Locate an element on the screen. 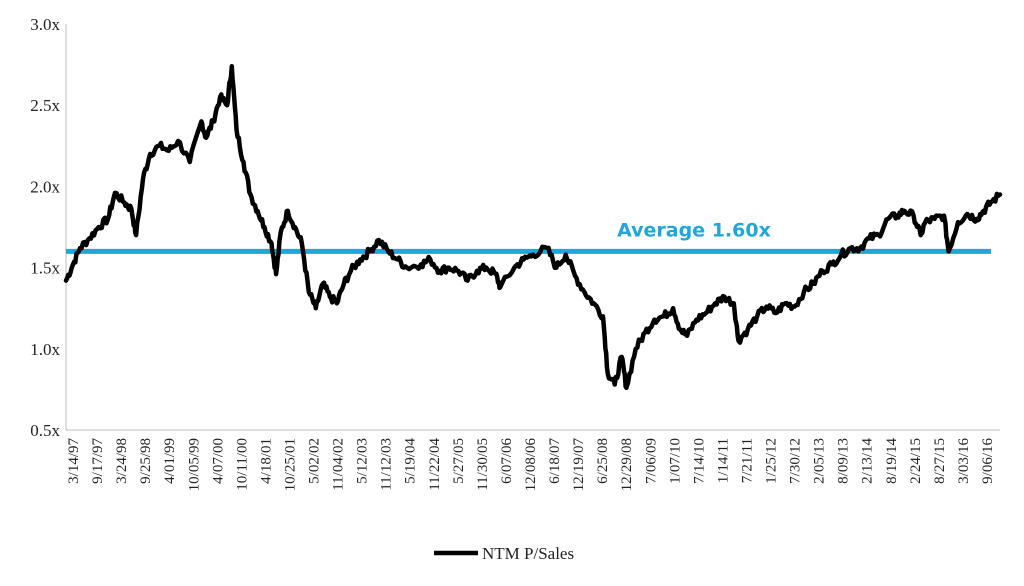 Image resolution: width=1024 pixels, height=586 pixels. x-tick-label: 5/02/02 is located at coordinates (315, 461).